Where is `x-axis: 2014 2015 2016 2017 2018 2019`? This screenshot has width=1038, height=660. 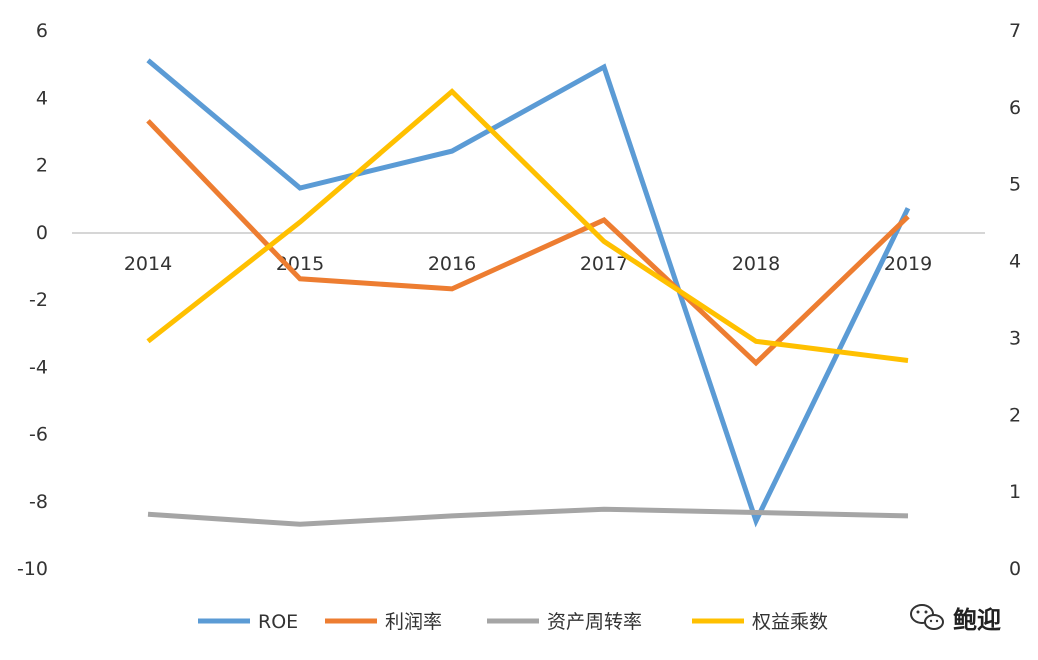 x-axis: 2014 2015 2016 2017 2018 2019 is located at coordinates (528, 264).